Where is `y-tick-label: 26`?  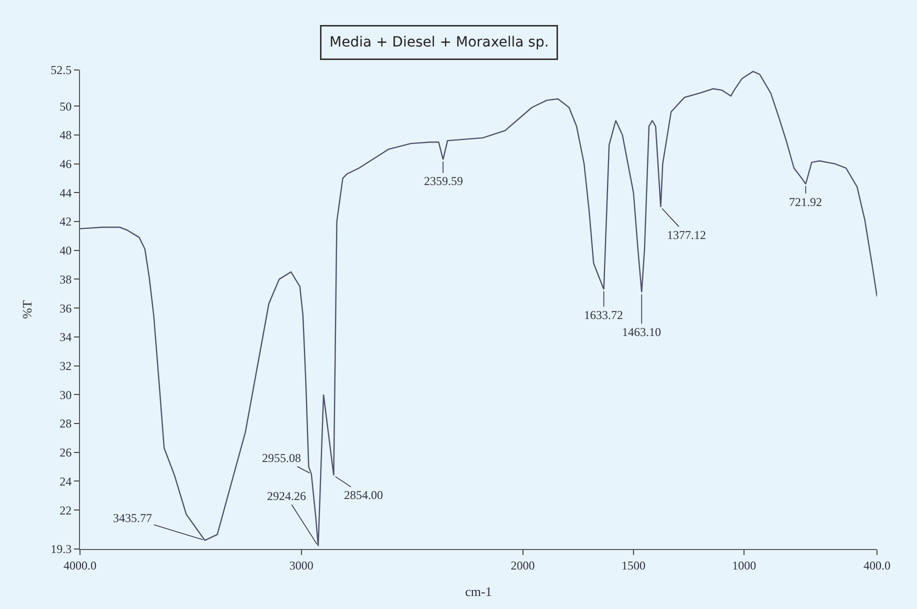 y-tick-label: 26 is located at coordinates (66, 453).